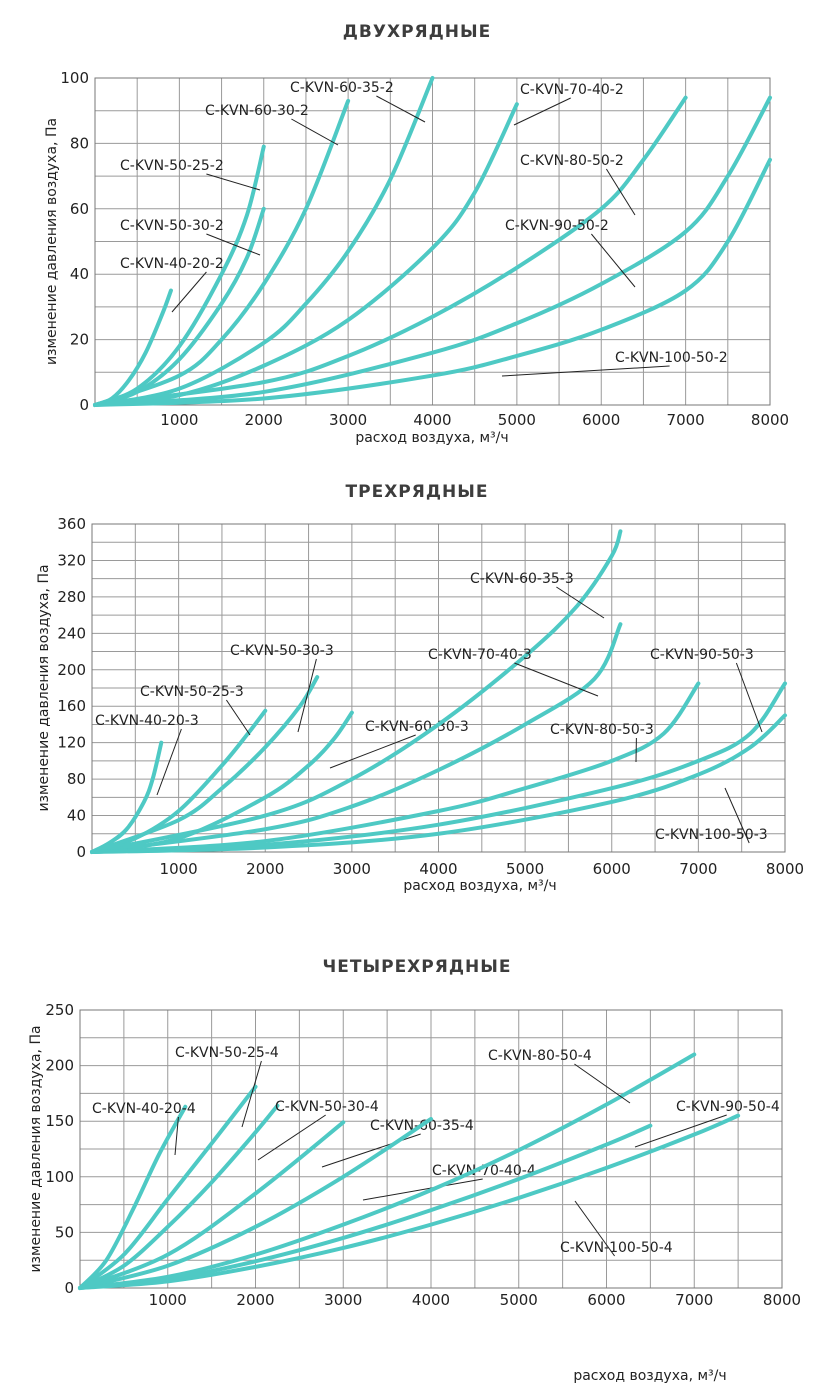  Describe the element at coordinates (52, 241) in the screenshot. I see `two-row-y-axis-title: изменение давления воздуха, Па` at that location.